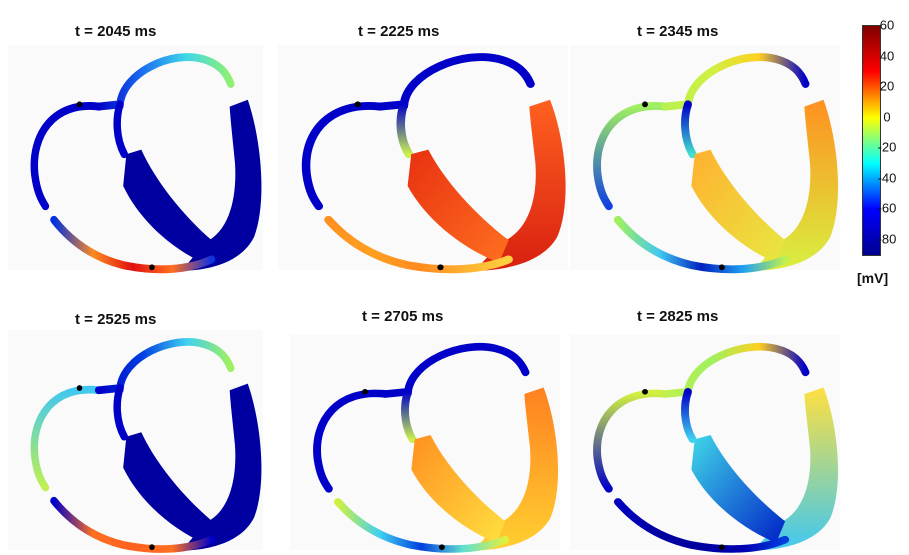 This screenshot has height=555, width=909. I want to click on panel-title: t = 2225 ms, so click(399, 31).